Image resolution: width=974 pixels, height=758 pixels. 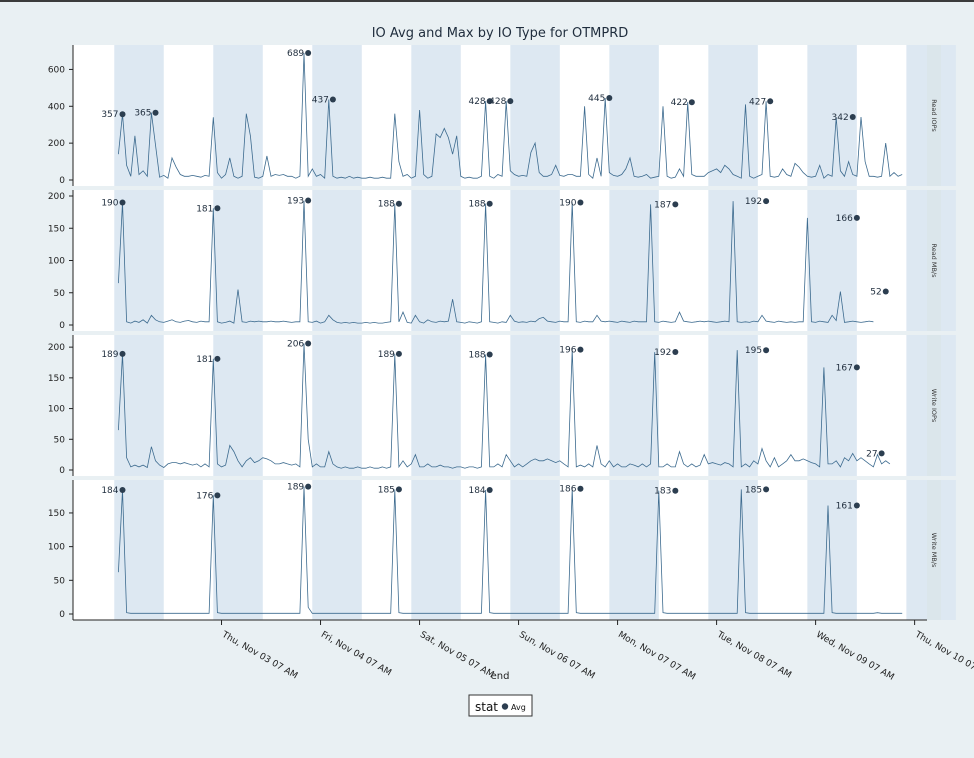 What do you see at coordinates (476, 102) in the screenshot?
I see `facet-0-peak-label: 428` at bounding box center [476, 102].